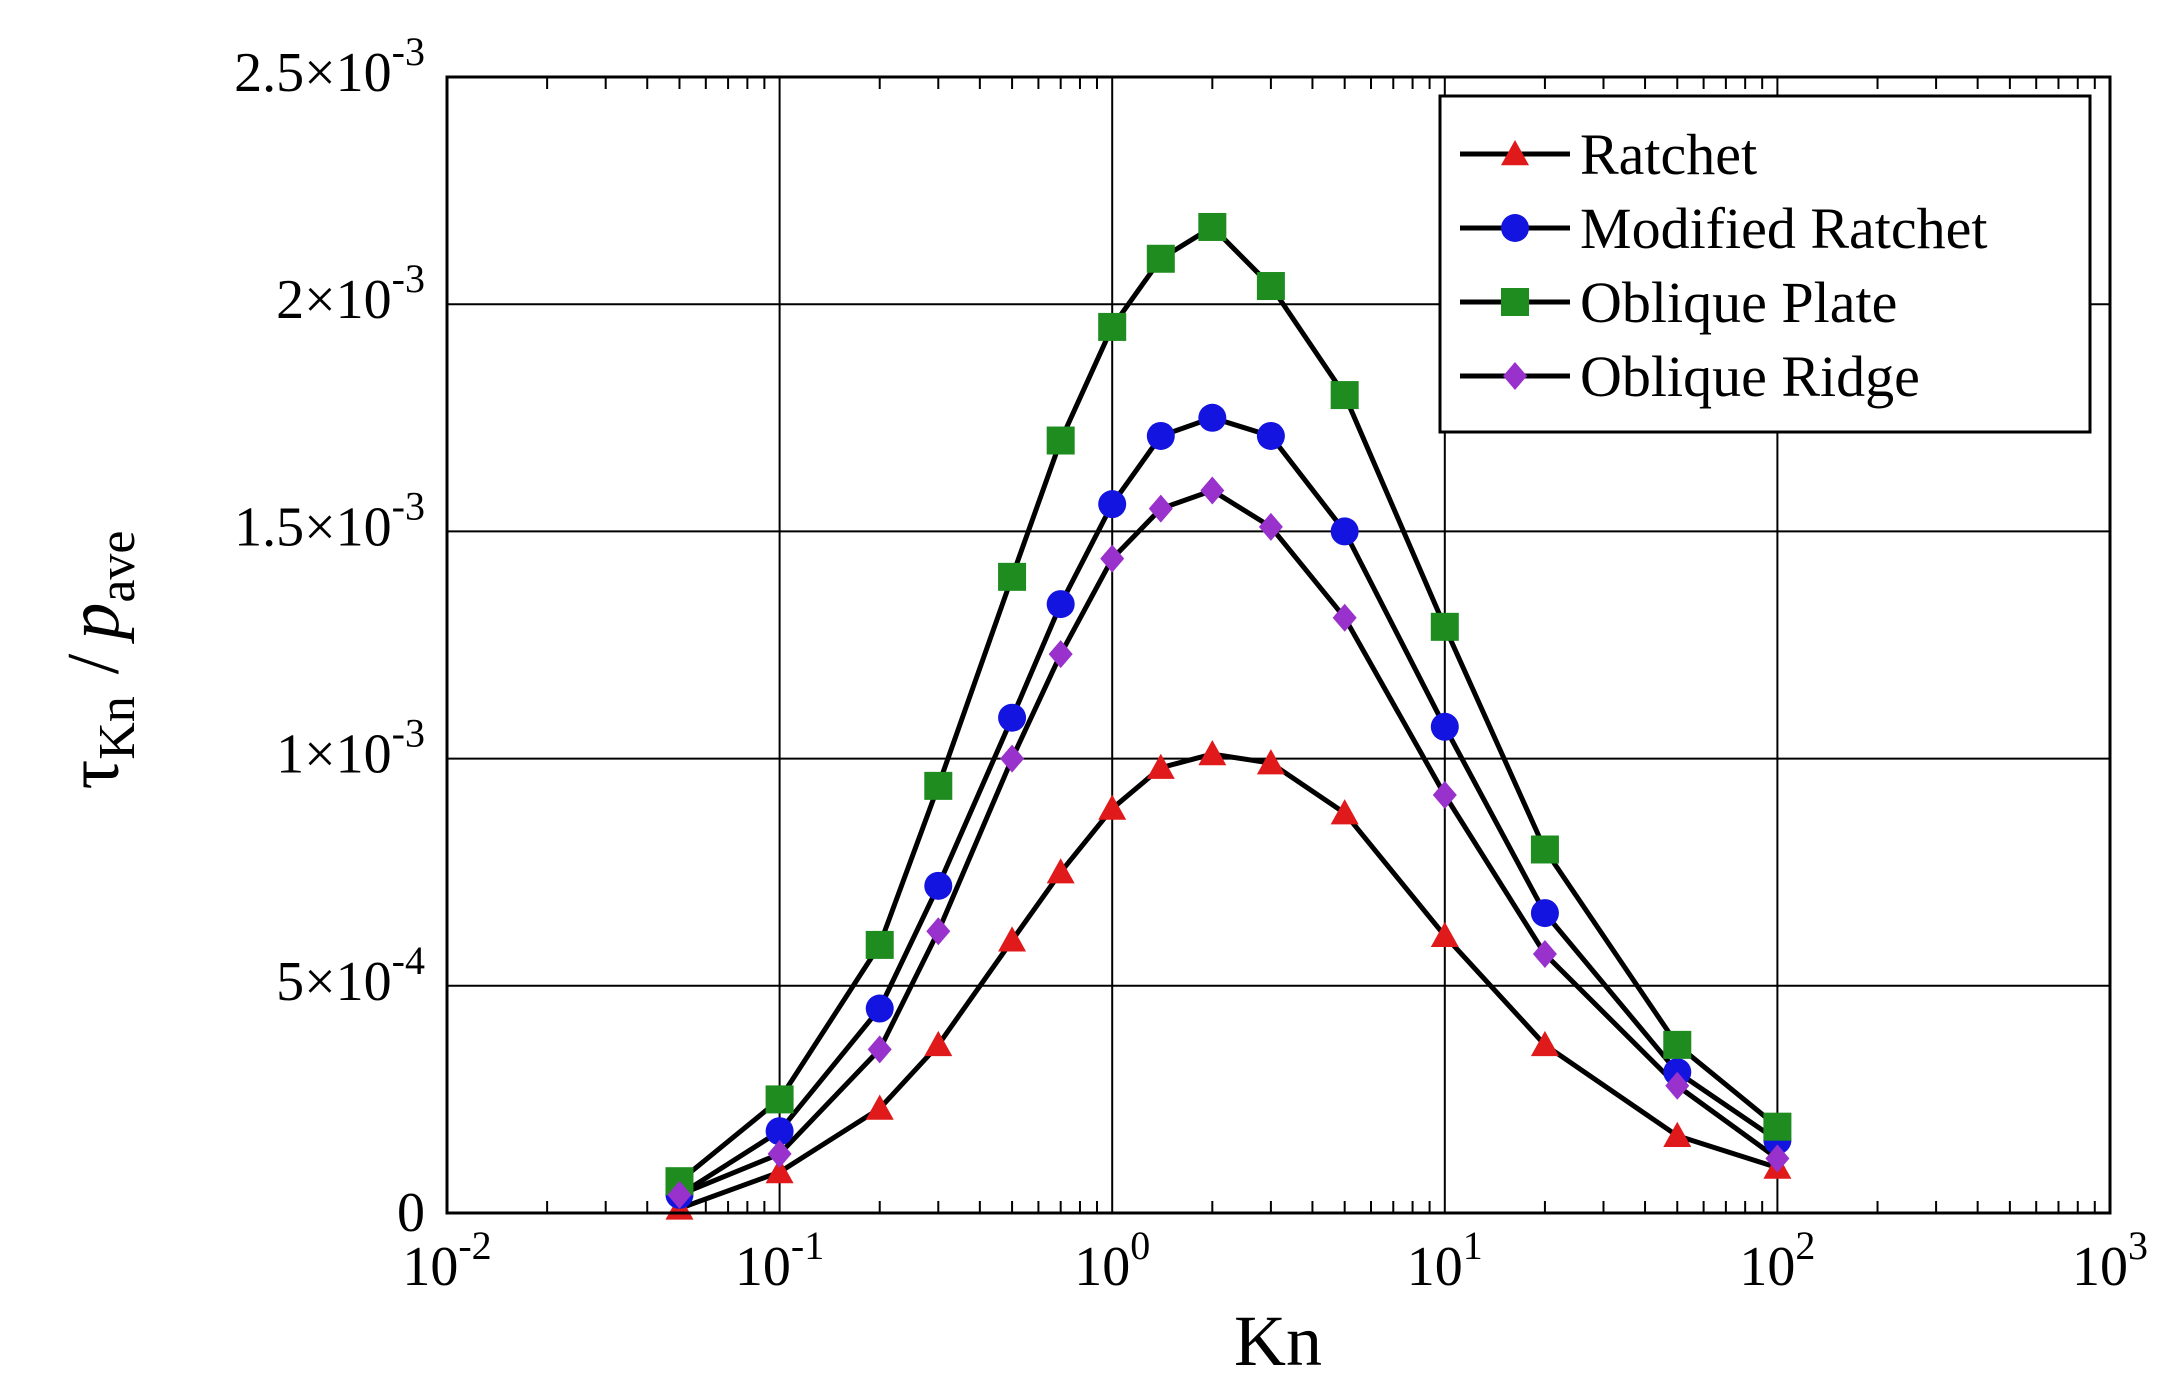  Describe the element at coordinates (1112, 1260) in the screenshot. I see `x-tick-label: 10⁰` at that location.